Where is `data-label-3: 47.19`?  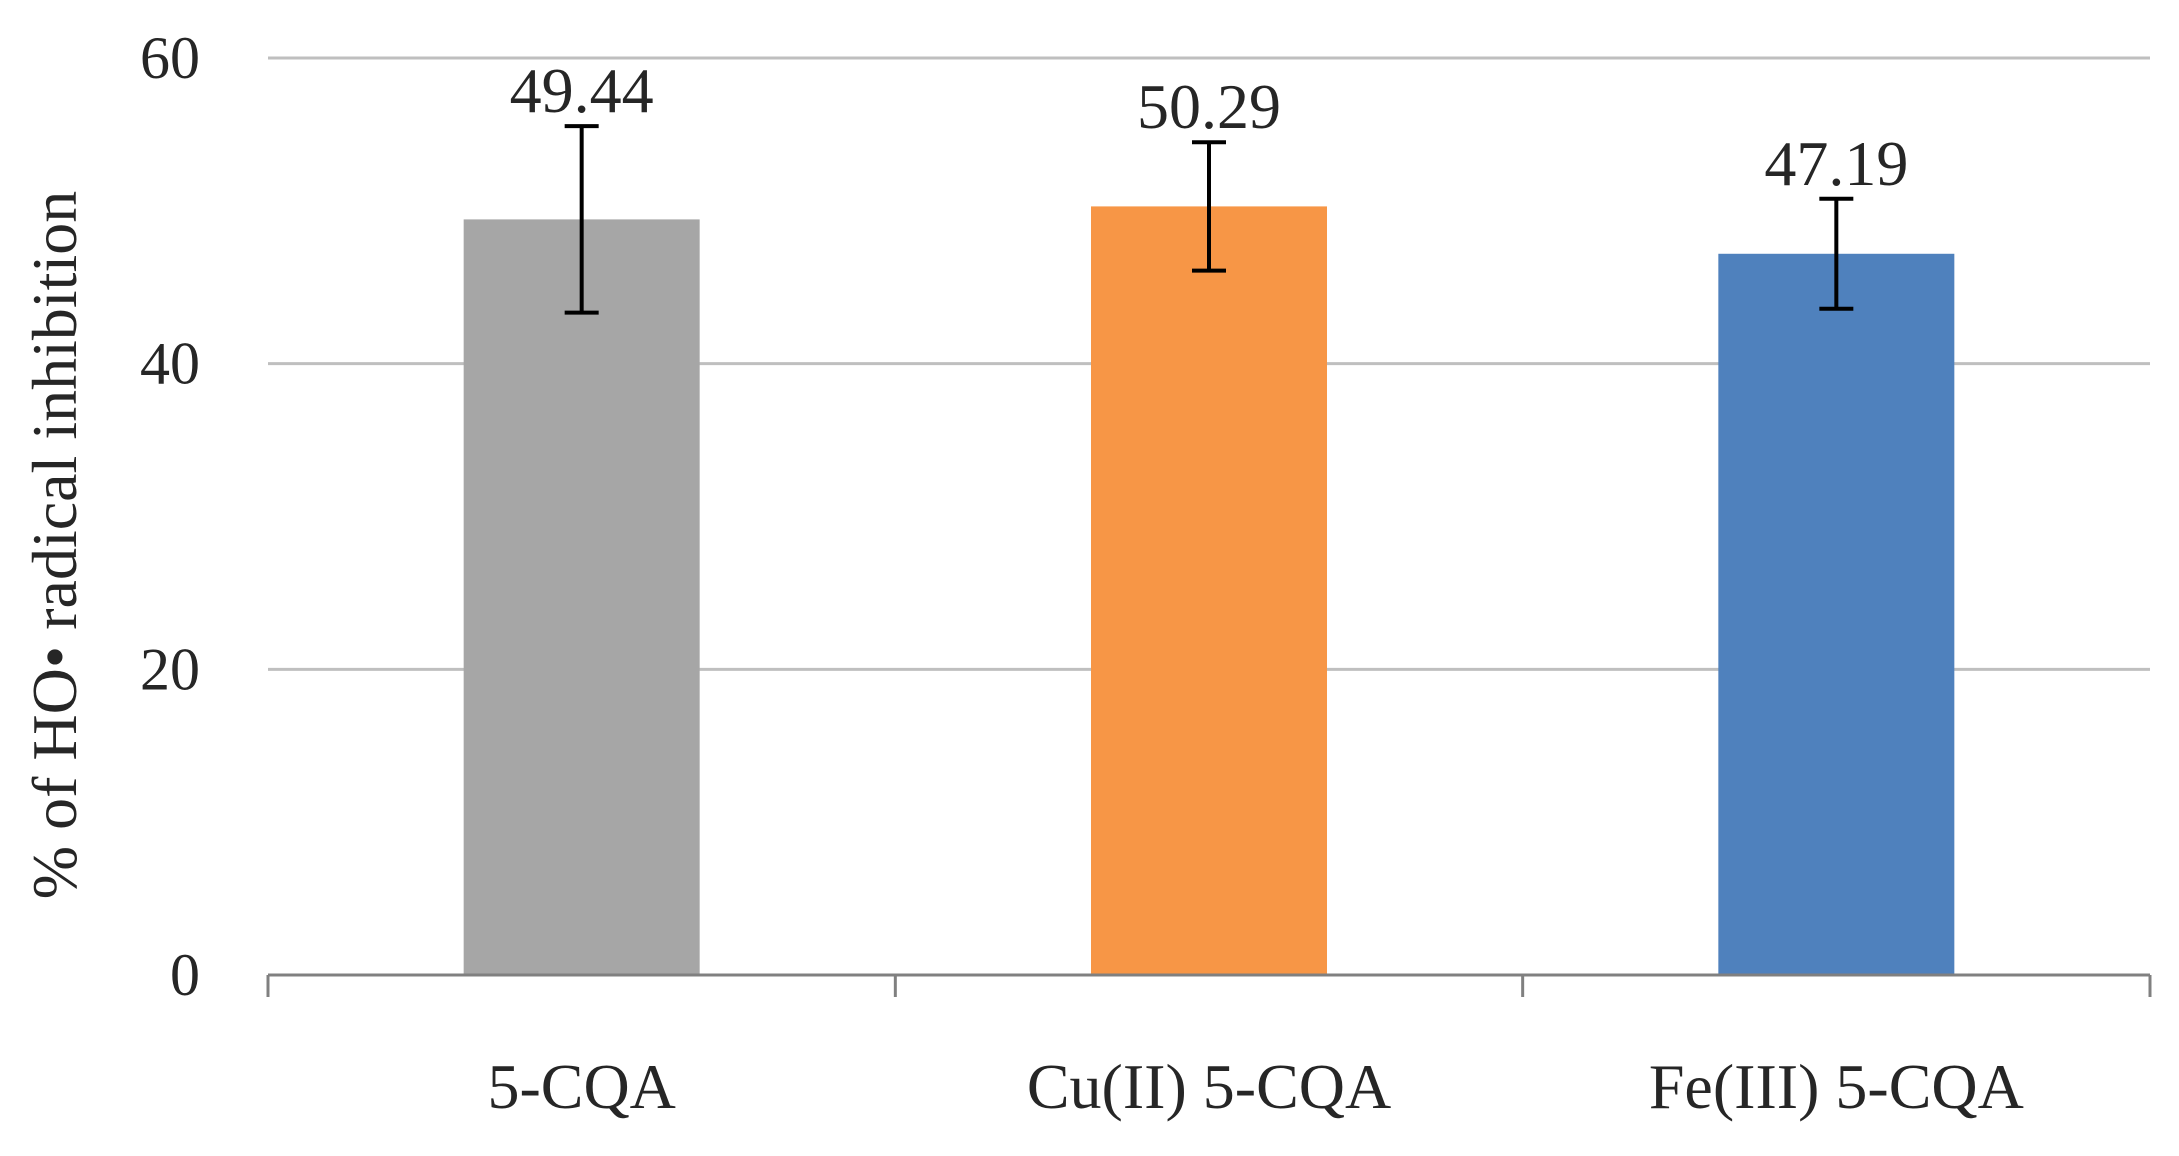 data-label-3: 47.19 is located at coordinates (1836, 163).